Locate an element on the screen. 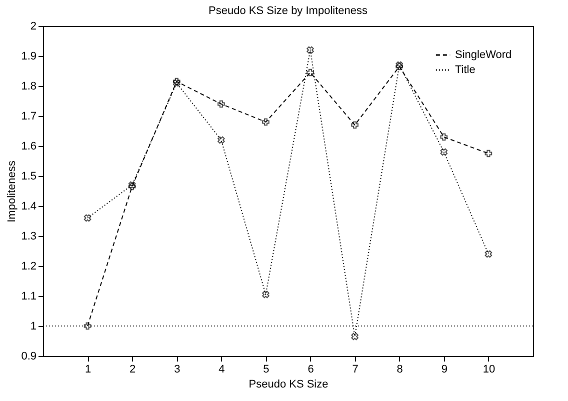 The image size is (568, 401). x-tick-label: 8 is located at coordinates (399, 370).